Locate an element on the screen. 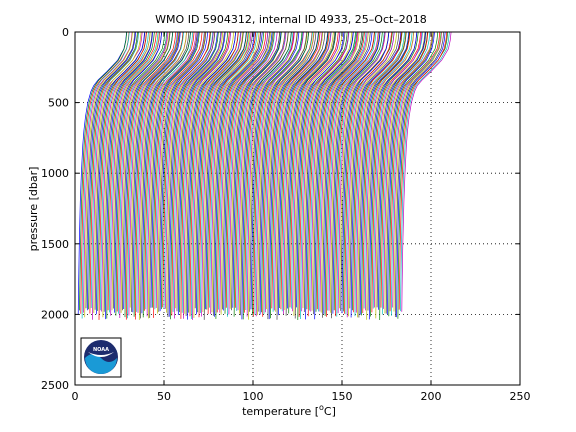  x-tick-label: 100 is located at coordinates (253, 396).